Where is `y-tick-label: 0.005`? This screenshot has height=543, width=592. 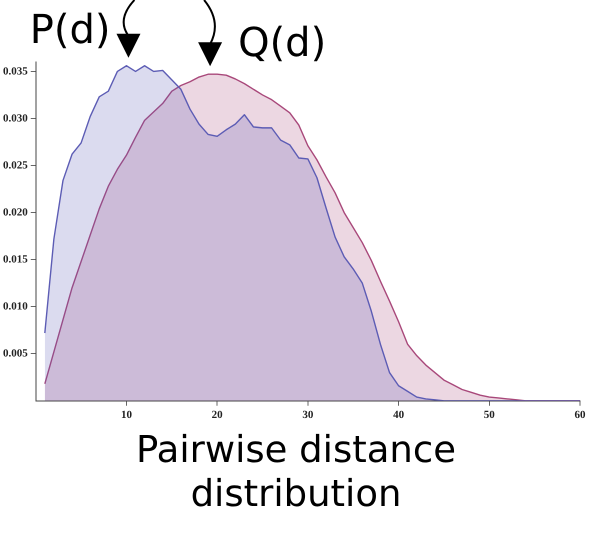 y-tick-label: 0.005 is located at coordinates (15, 354).